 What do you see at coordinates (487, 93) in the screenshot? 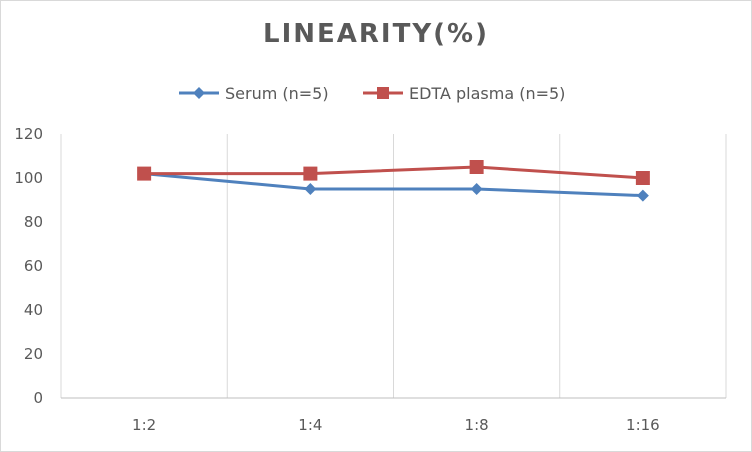
I see `legend-label-2: EDTA plasma (n=5)` at bounding box center [487, 93].